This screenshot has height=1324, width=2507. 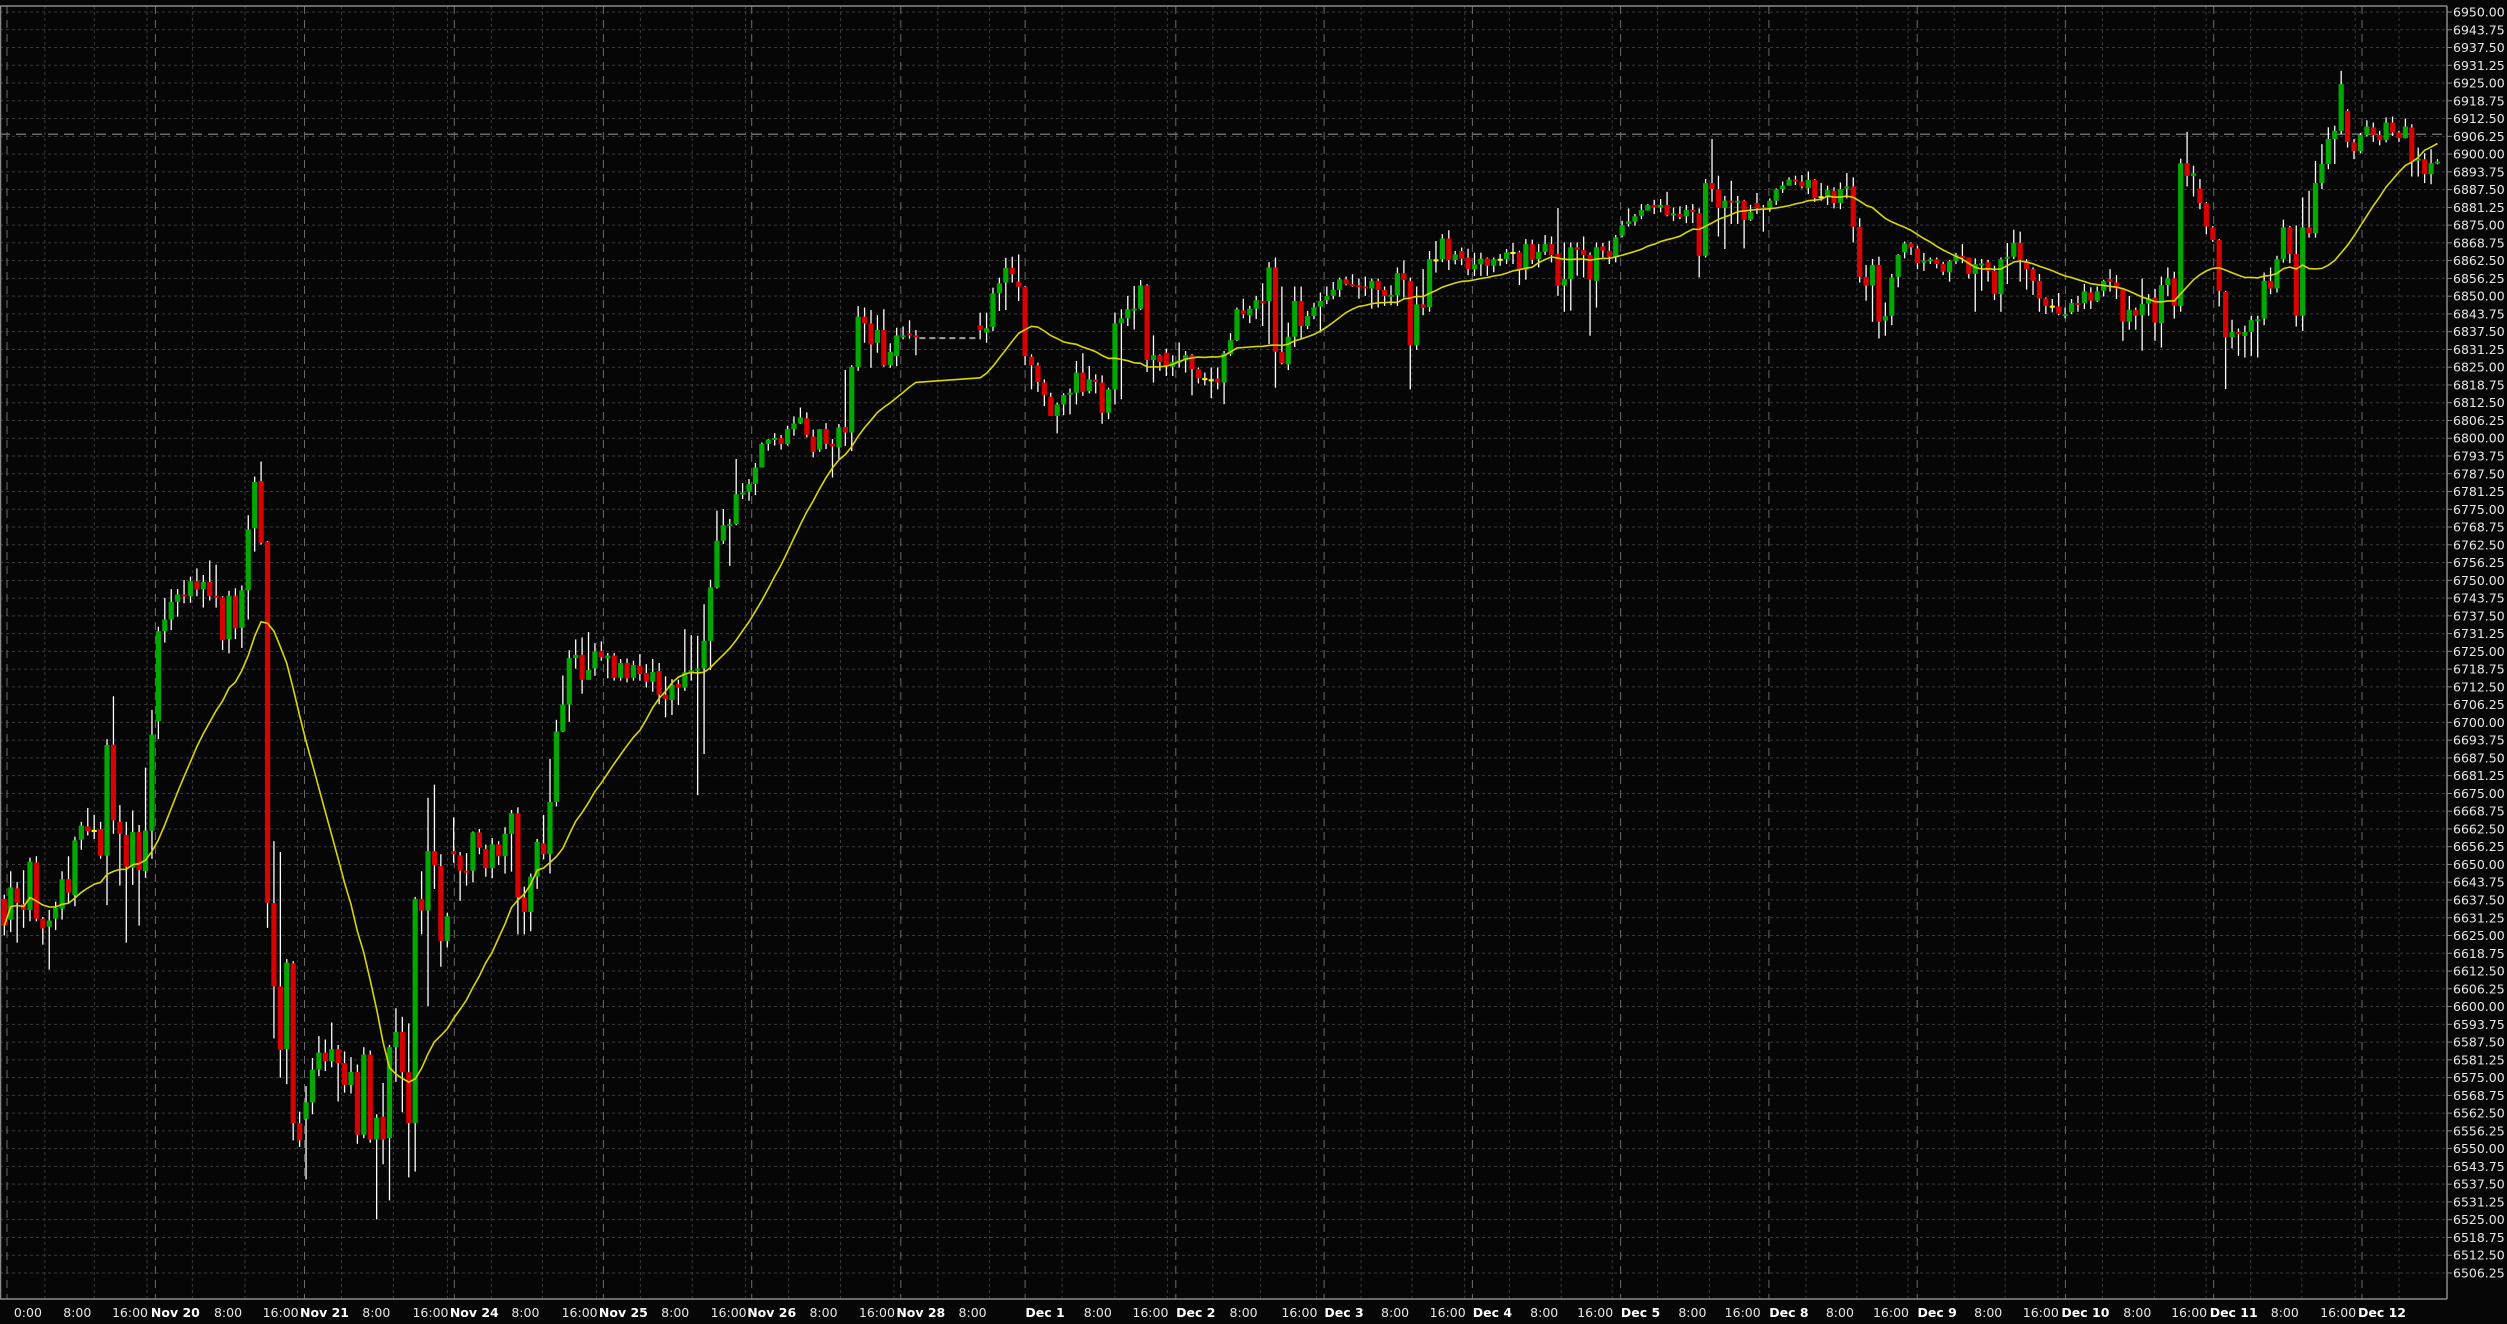 I want to click on x-date-label: Dec 11, so click(x=2234, y=1312).